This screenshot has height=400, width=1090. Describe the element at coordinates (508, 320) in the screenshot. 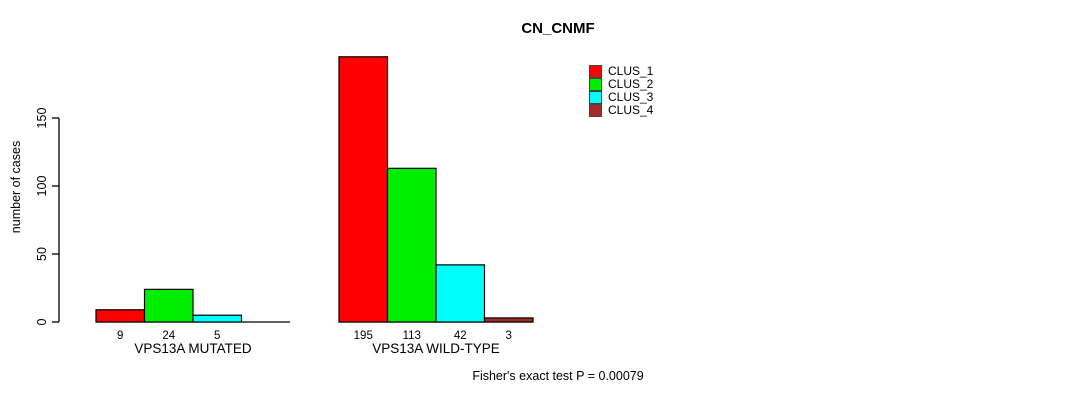

I see `bar-clus_4-group2` at that location.